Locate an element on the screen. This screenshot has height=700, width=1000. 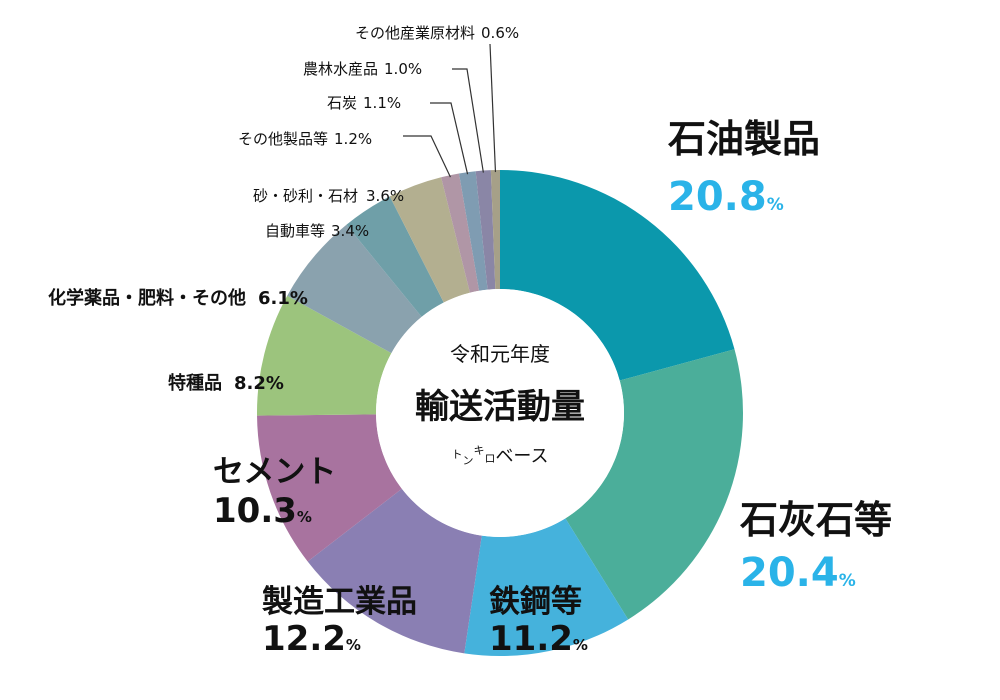
slice-value: 20.4% is located at coordinates (798, 573).